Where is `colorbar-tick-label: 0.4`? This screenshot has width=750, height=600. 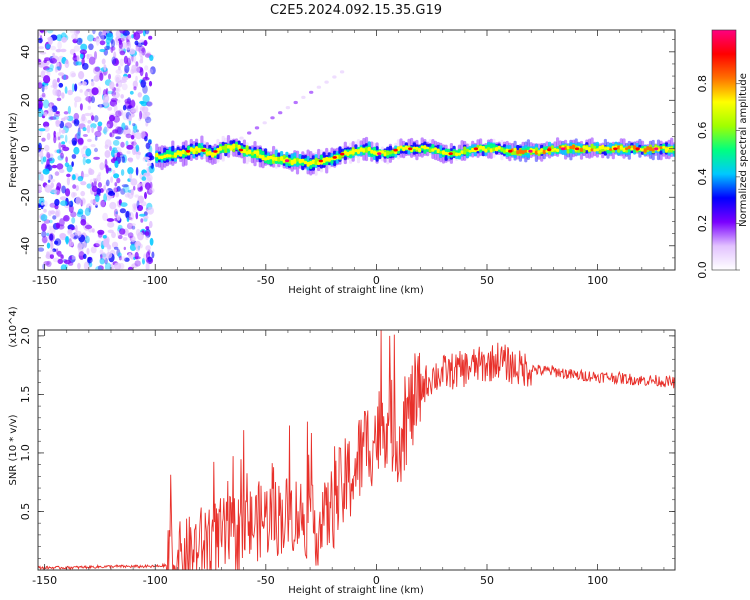 colorbar-tick-label: 0.4 is located at coordinates (702, 177).